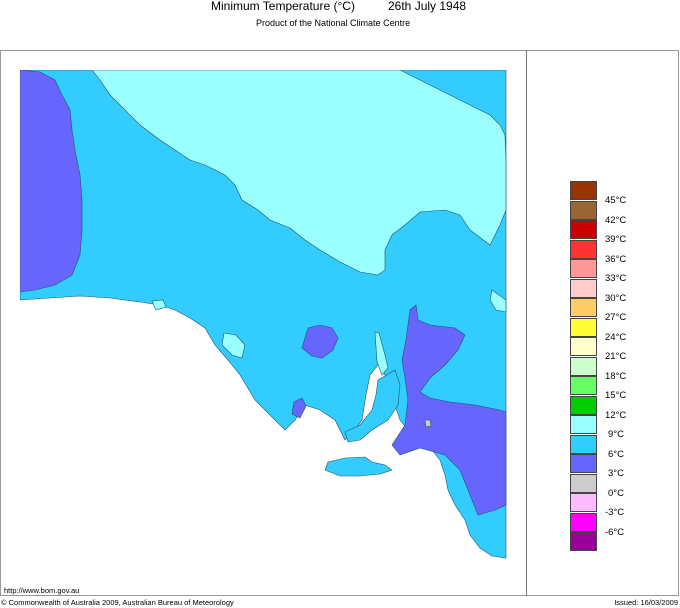 Image resolution: width=680 pixels, height=608 pixels. I want to click on legend-label: 45°C, so click(616, 200).